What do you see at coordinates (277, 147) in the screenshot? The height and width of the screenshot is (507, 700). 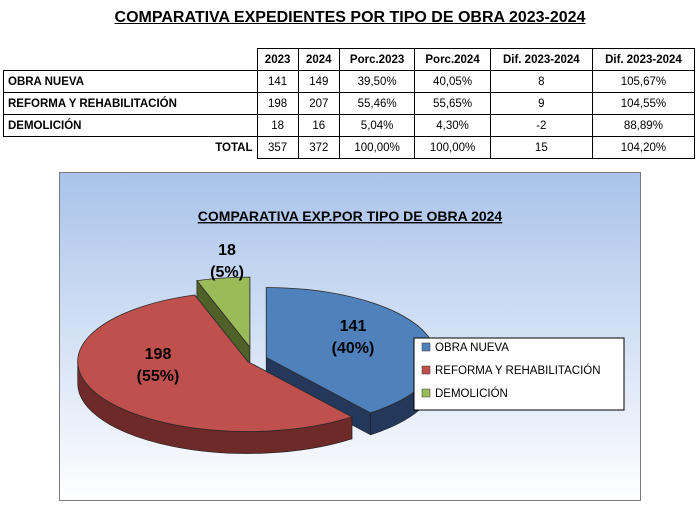 I see `table-cell: 357` at bounding box center [277, 147].